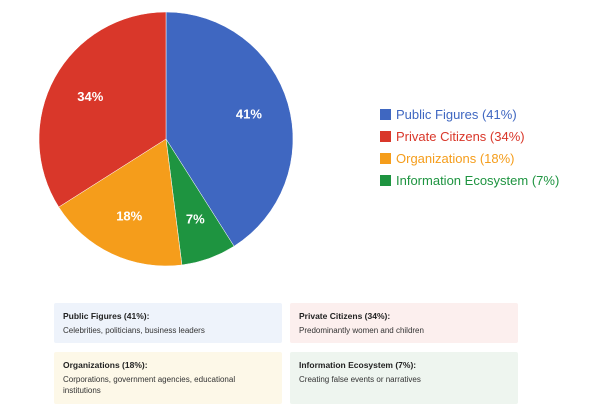  I want to click on legend-label-private-citizens: Private Citizens (34%), so click(460, 136).